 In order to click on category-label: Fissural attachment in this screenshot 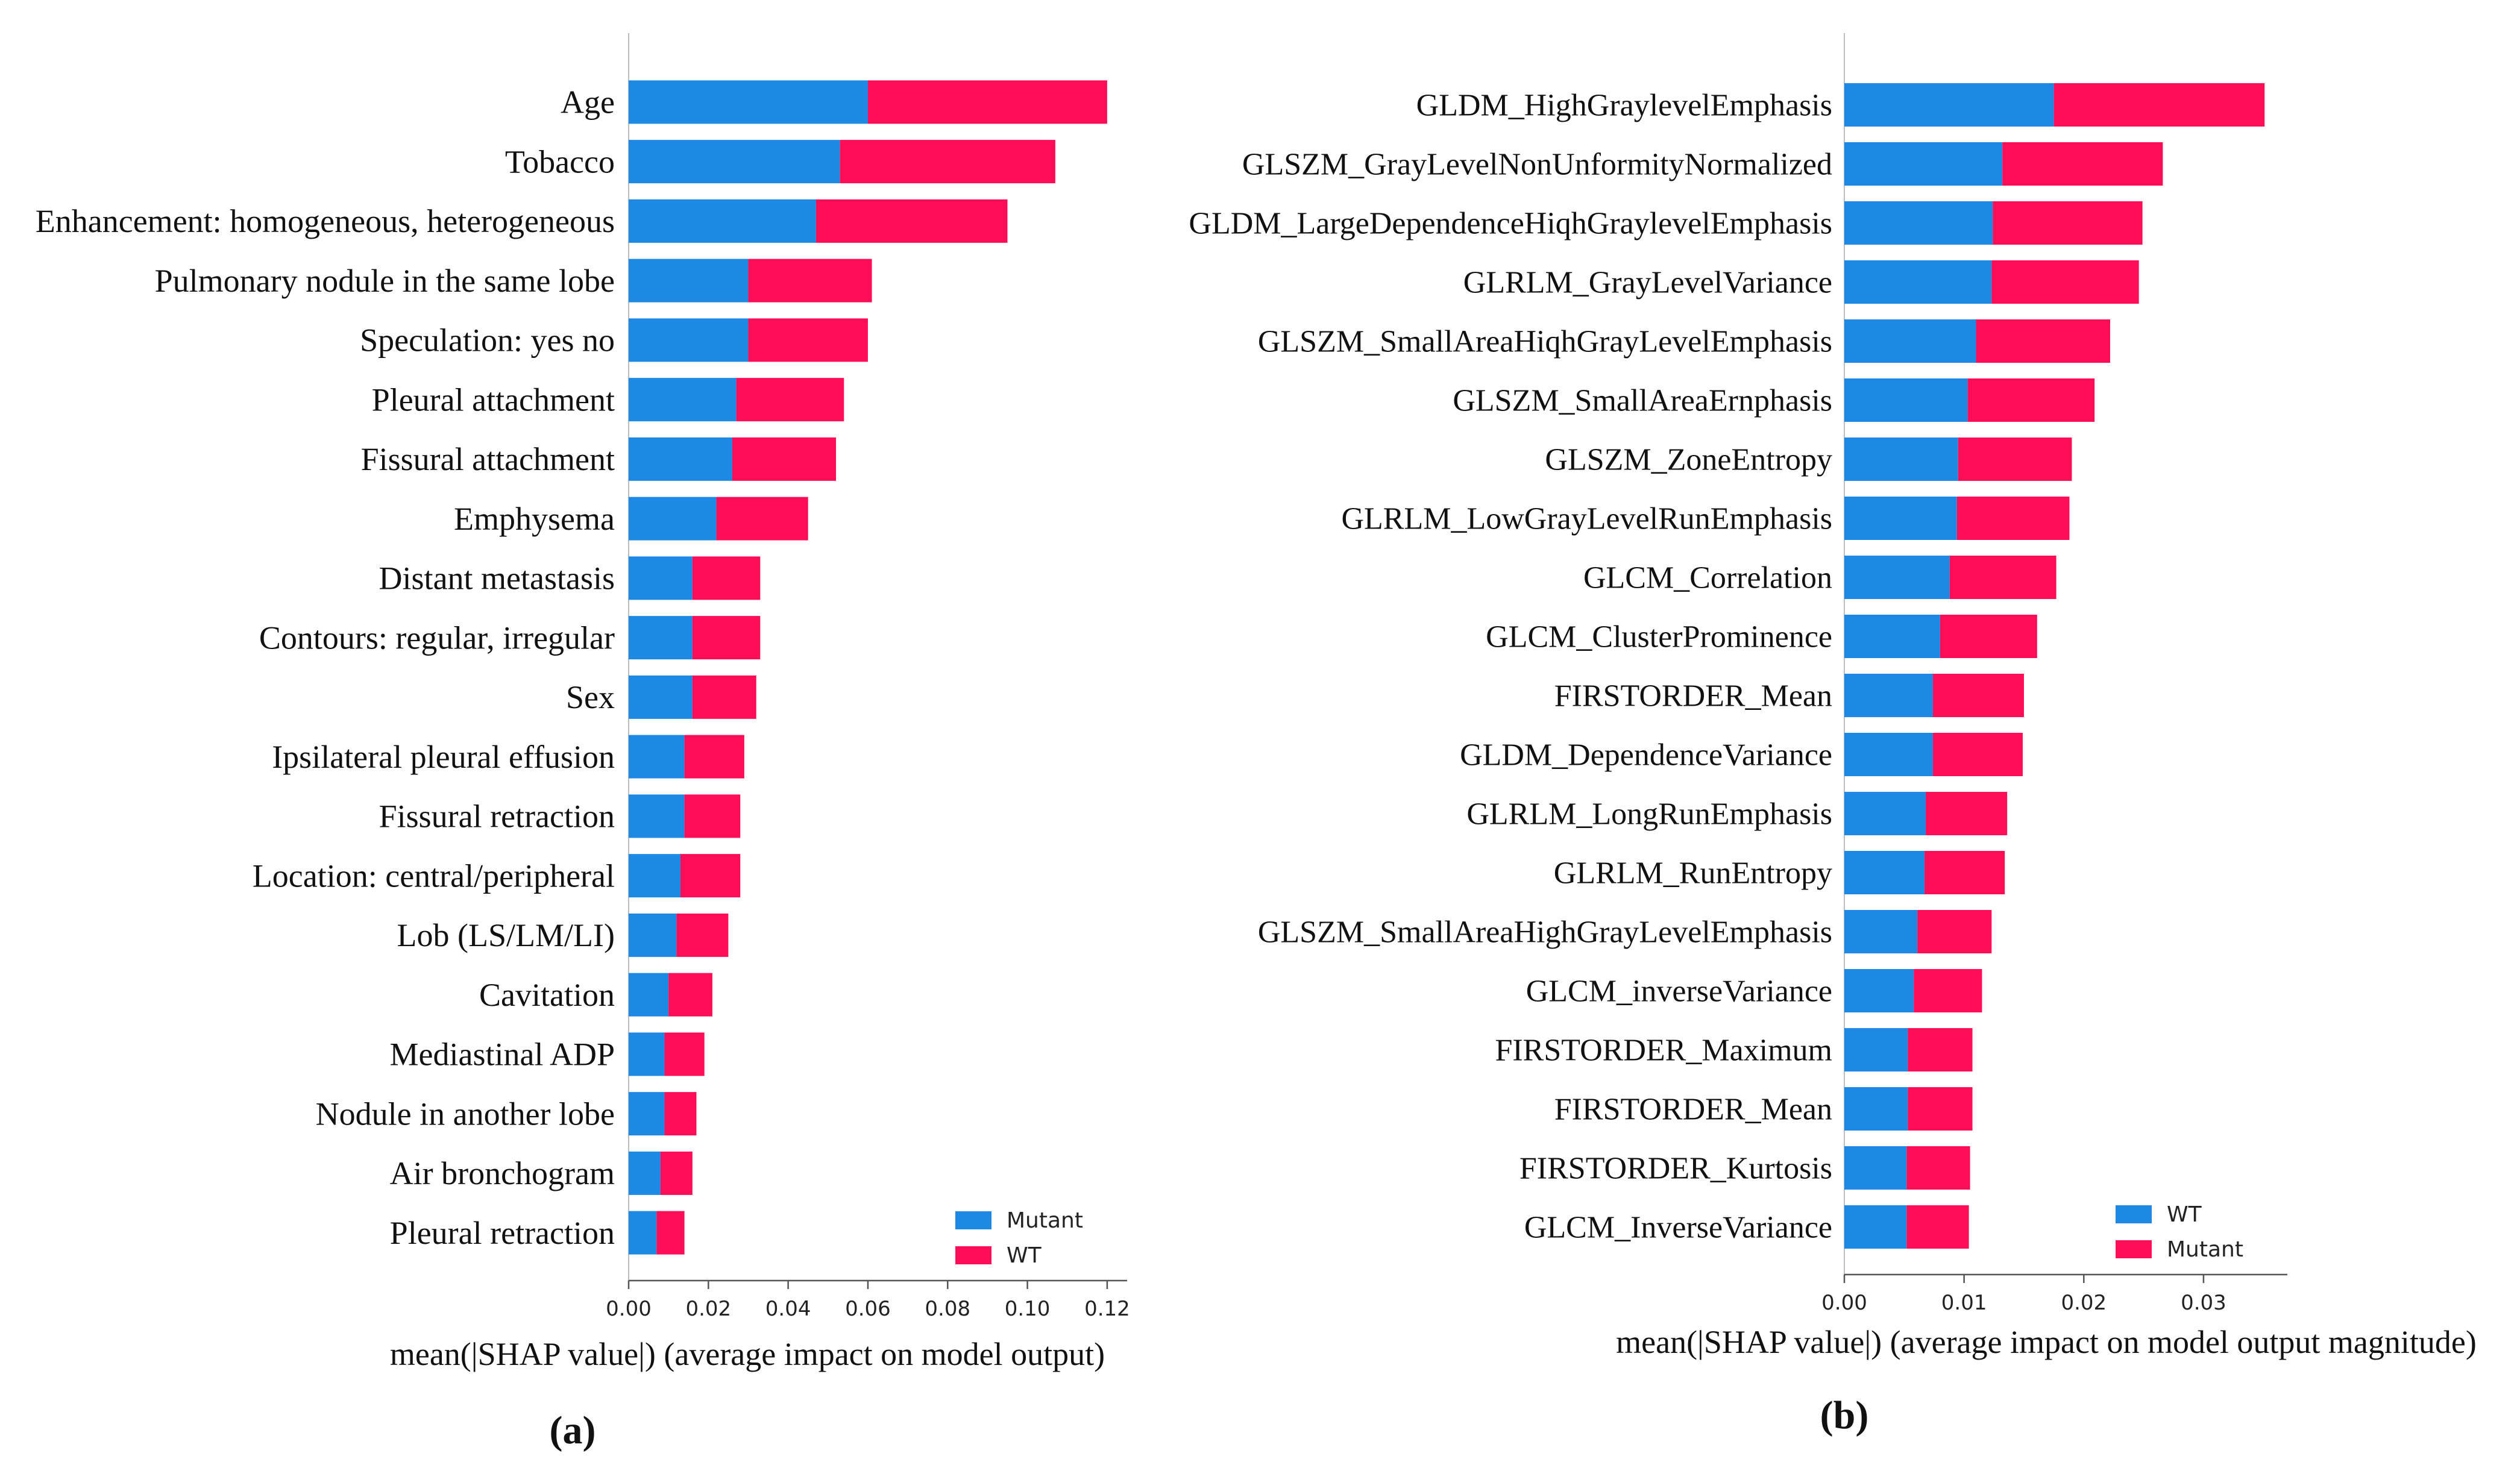, I will do `click(488, 459)`.